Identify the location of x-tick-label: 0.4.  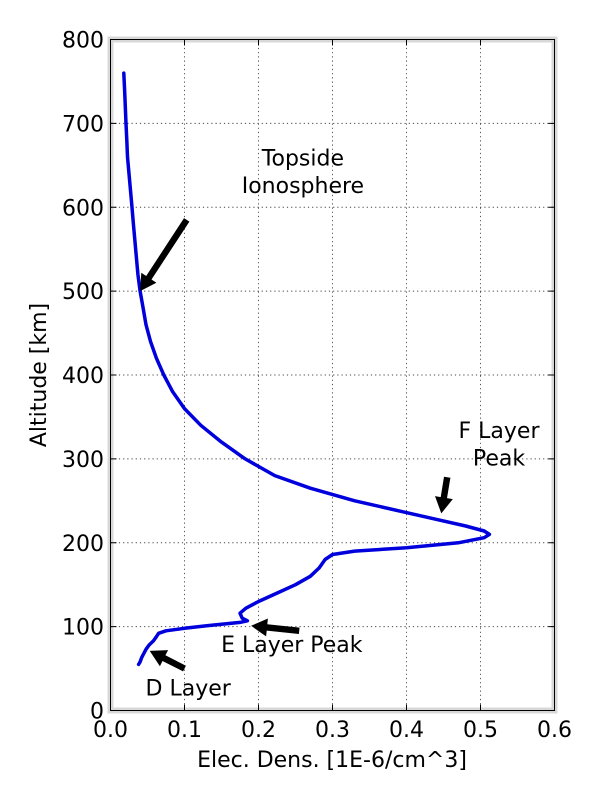
(406, 730).